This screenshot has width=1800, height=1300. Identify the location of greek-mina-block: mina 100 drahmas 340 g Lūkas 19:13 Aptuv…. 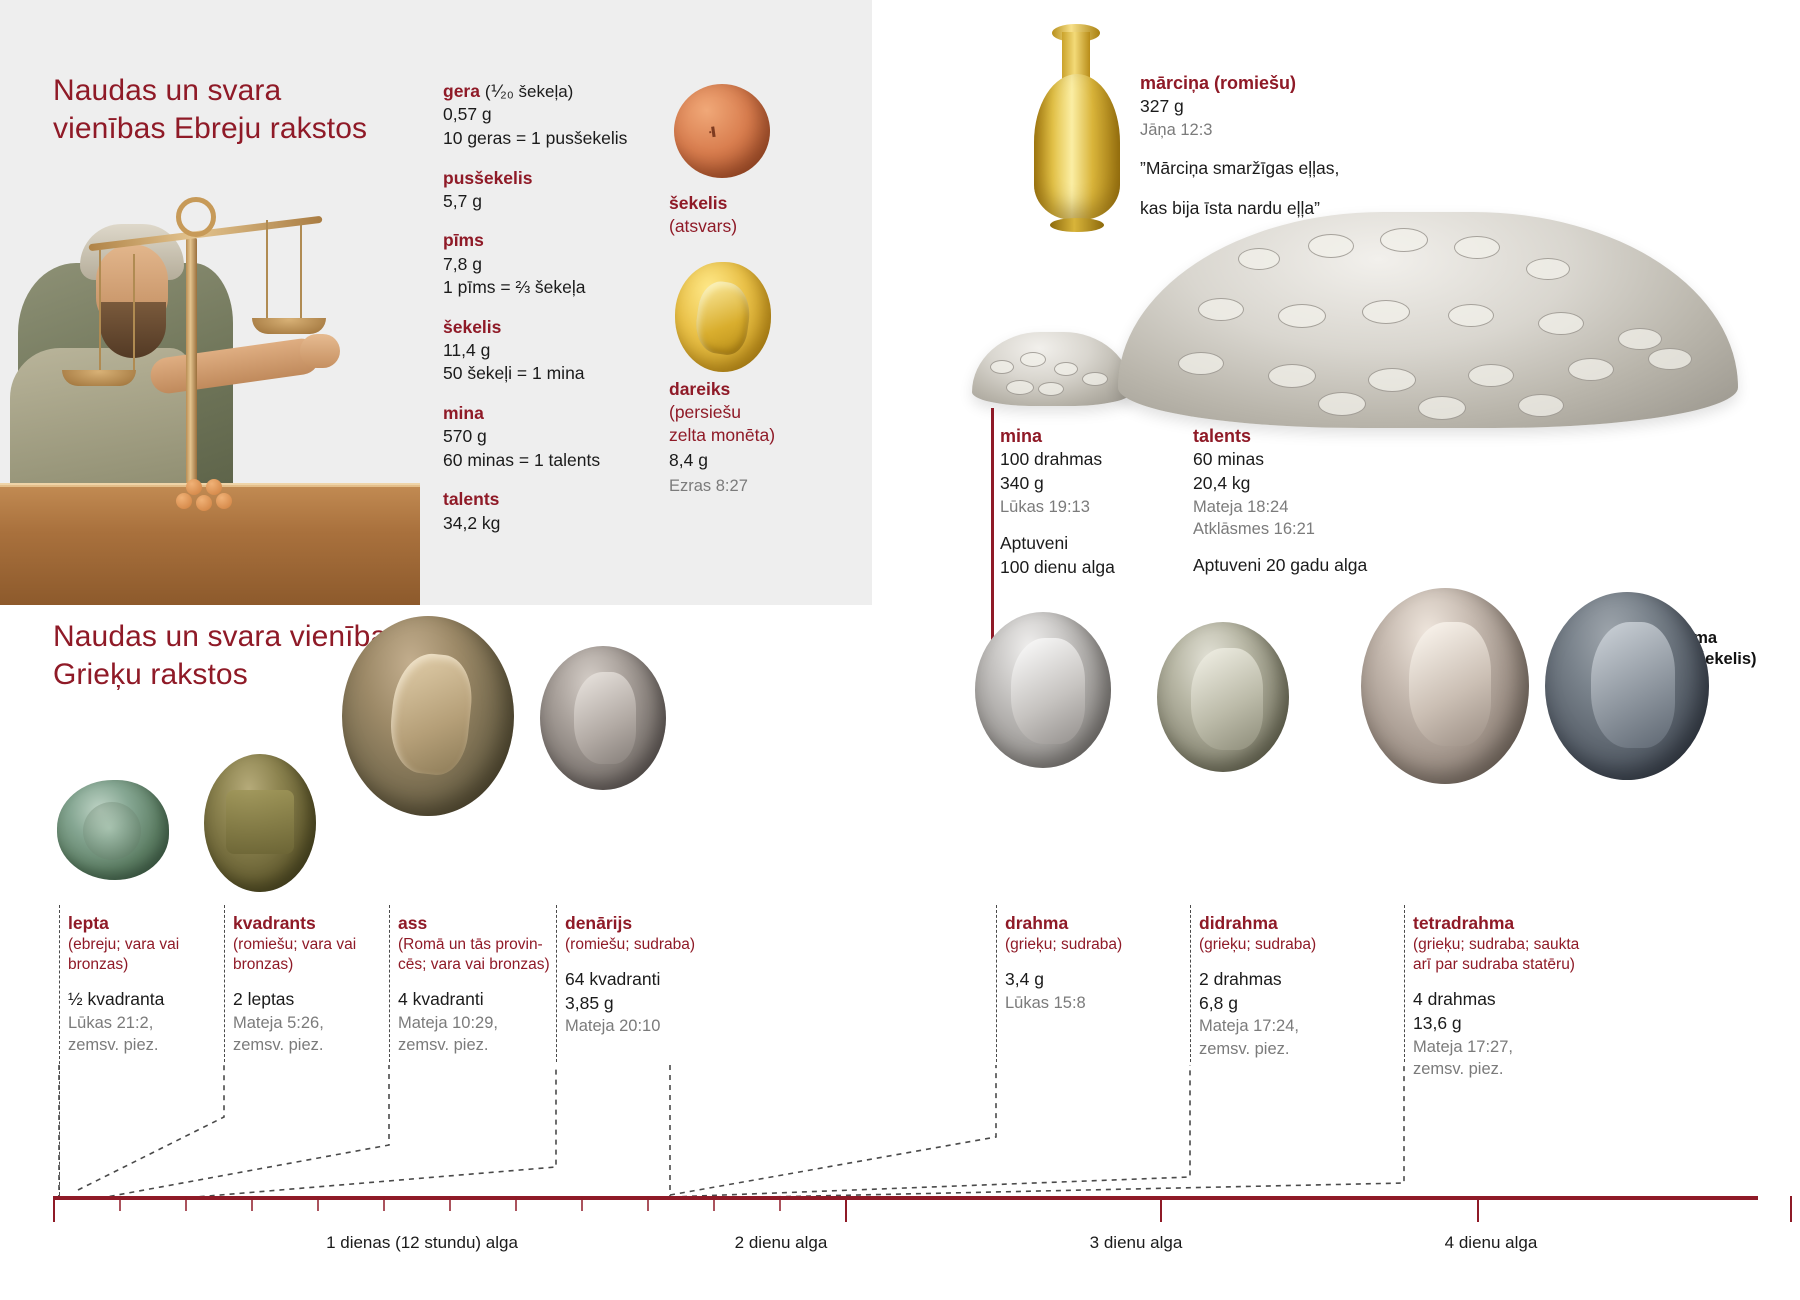
(1100, 502).